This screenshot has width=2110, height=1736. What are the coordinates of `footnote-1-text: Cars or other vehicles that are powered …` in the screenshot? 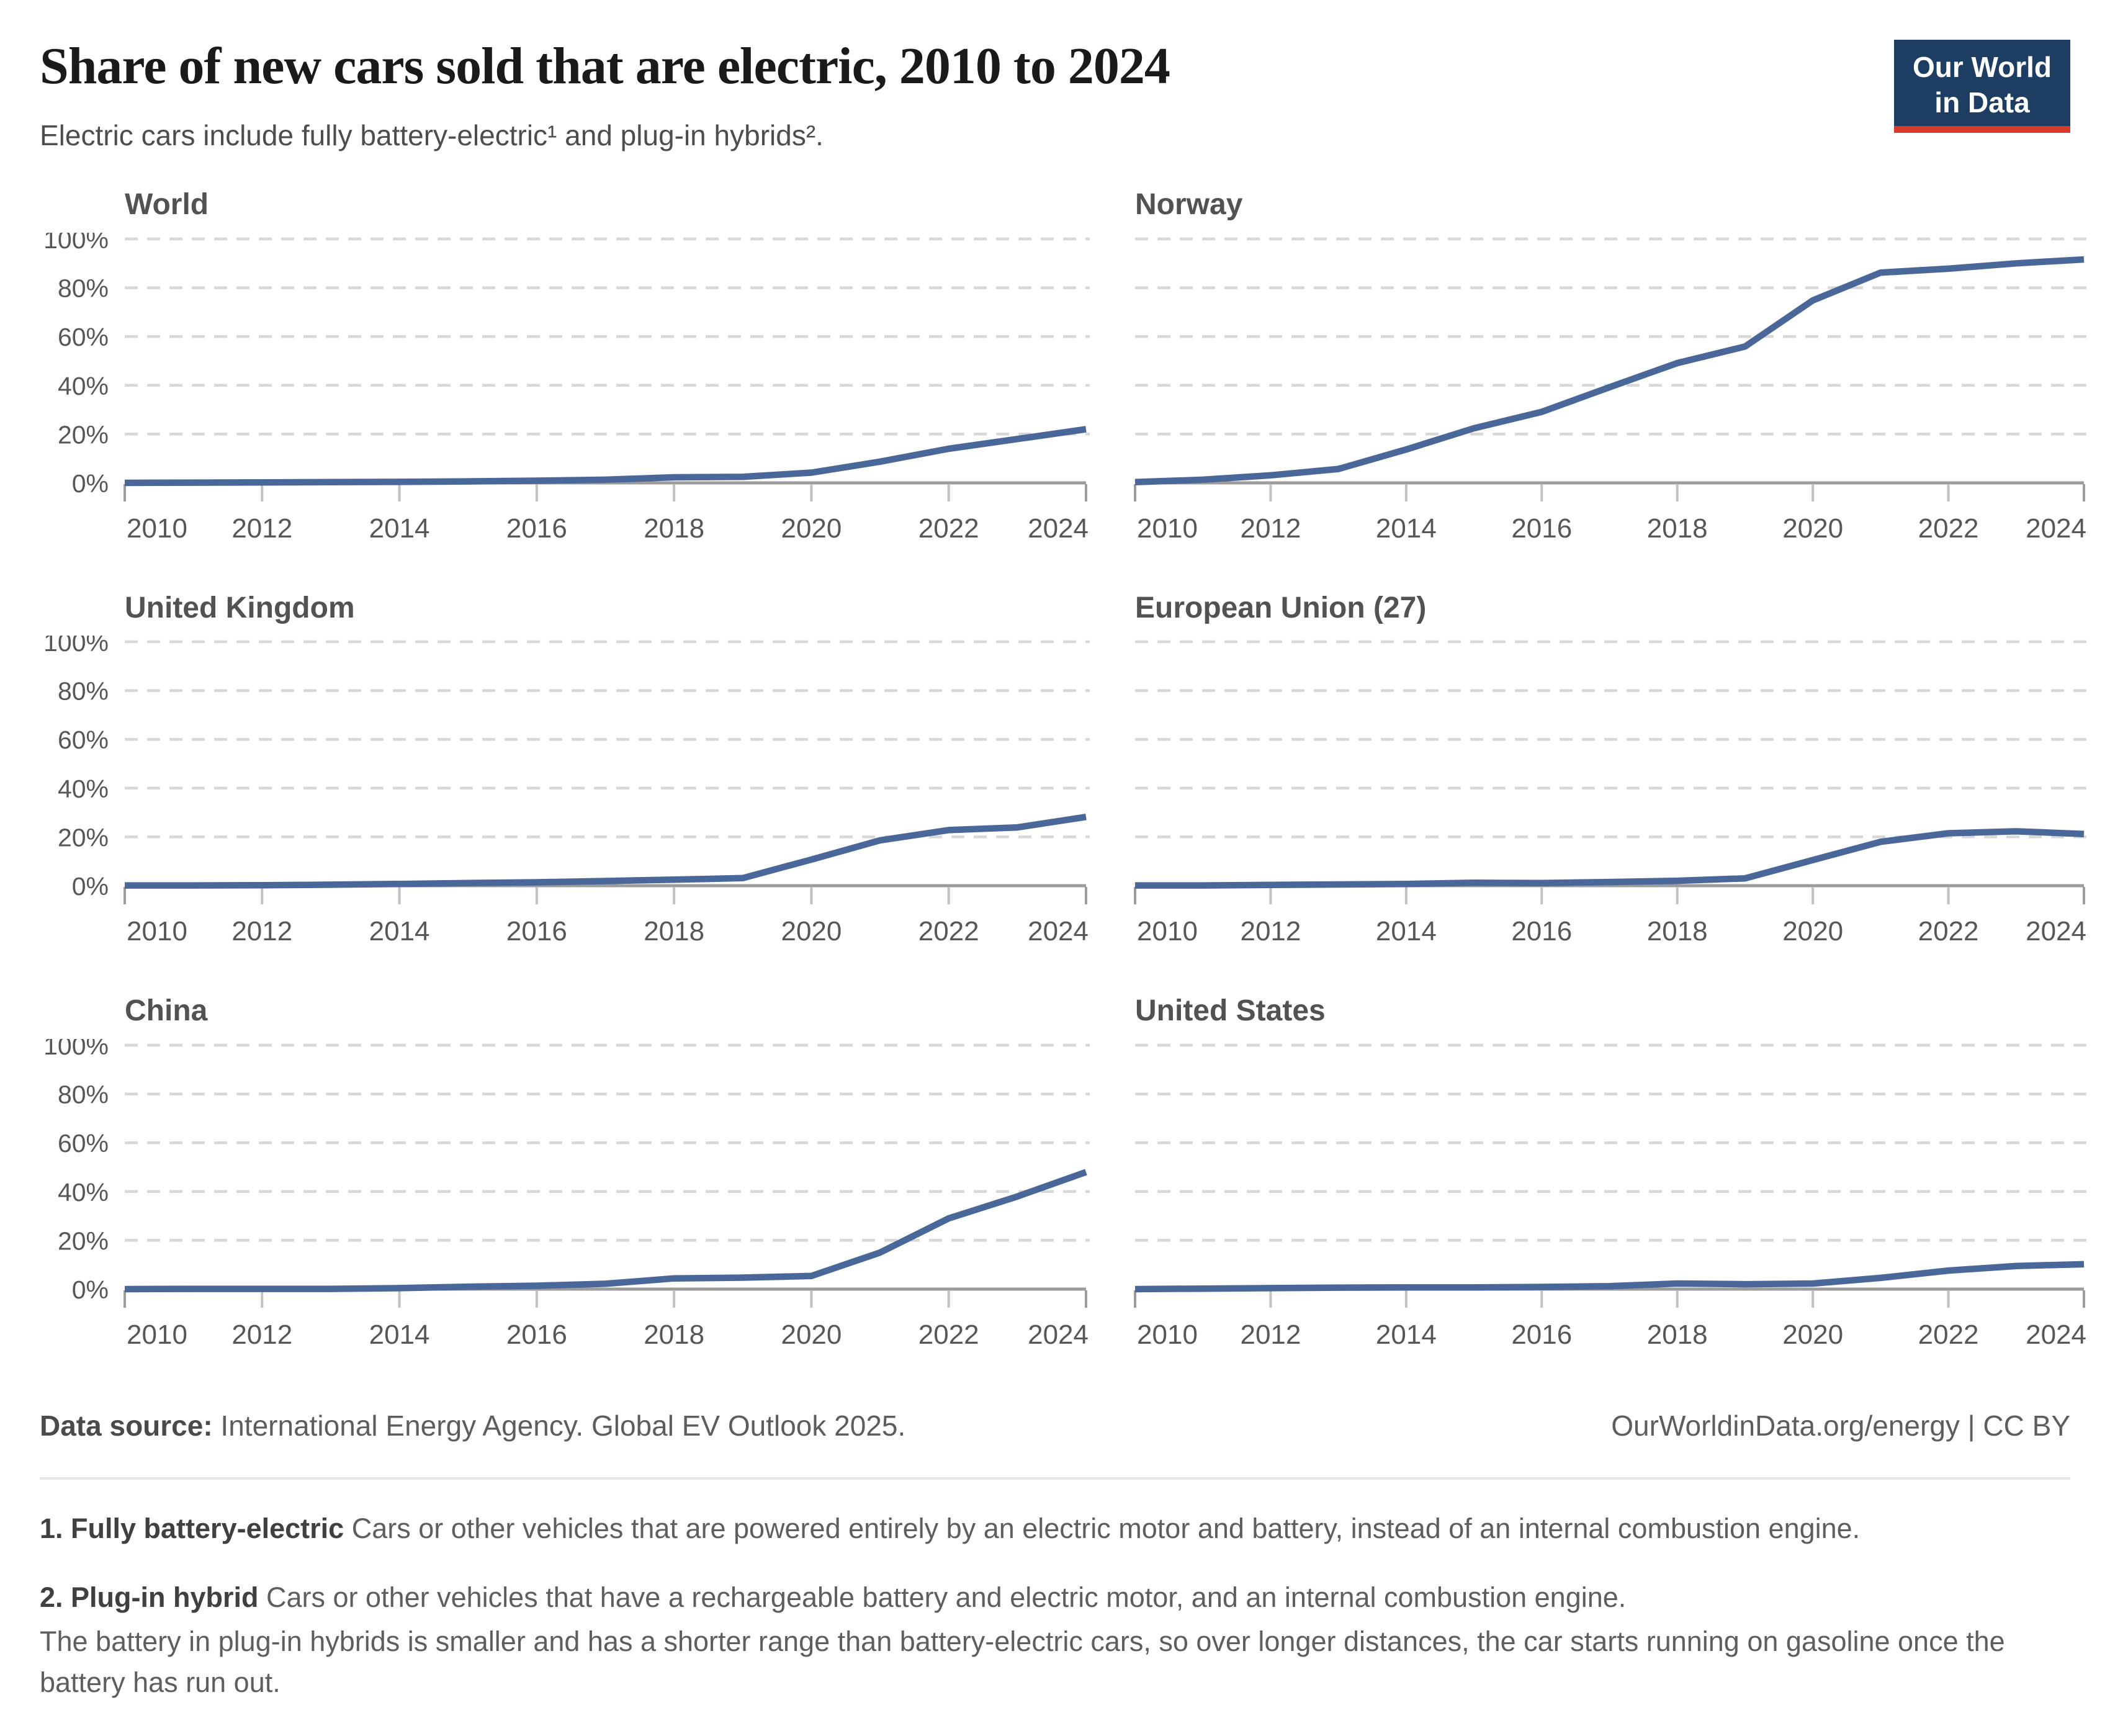 It's located at (1102, 1528).